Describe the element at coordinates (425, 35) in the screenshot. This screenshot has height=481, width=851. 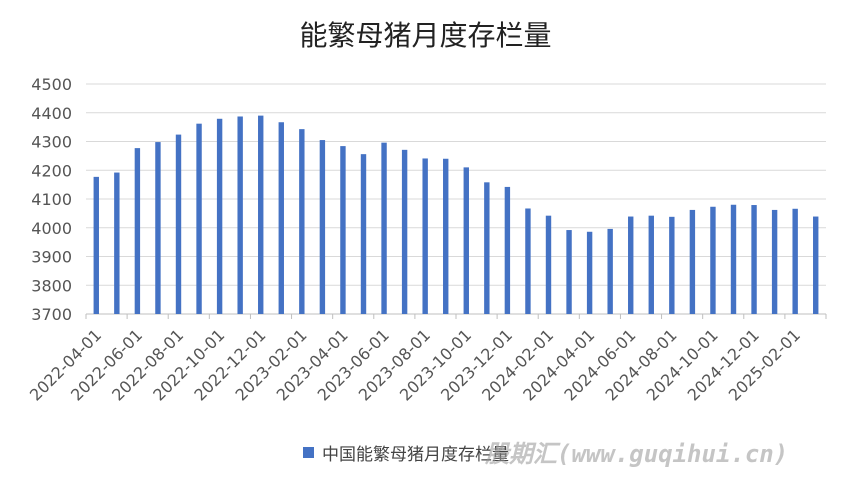
I see `chart-title: 能繁母猪月度存栏量` at that location.